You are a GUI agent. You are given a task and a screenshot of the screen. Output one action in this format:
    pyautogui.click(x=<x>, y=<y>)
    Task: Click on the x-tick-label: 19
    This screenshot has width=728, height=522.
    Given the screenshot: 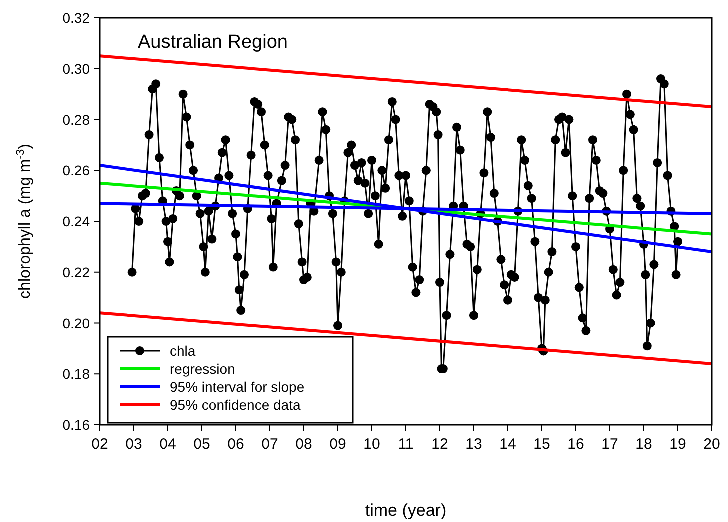 What is the action you would take?
    pyautogui.click(x=678, y=444)
    